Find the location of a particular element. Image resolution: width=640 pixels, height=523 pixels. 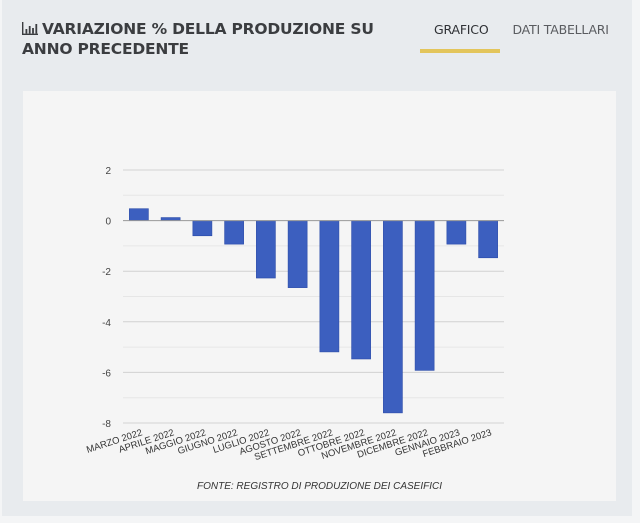

bar-agosto-2022 is located at coordinates (297, 254).